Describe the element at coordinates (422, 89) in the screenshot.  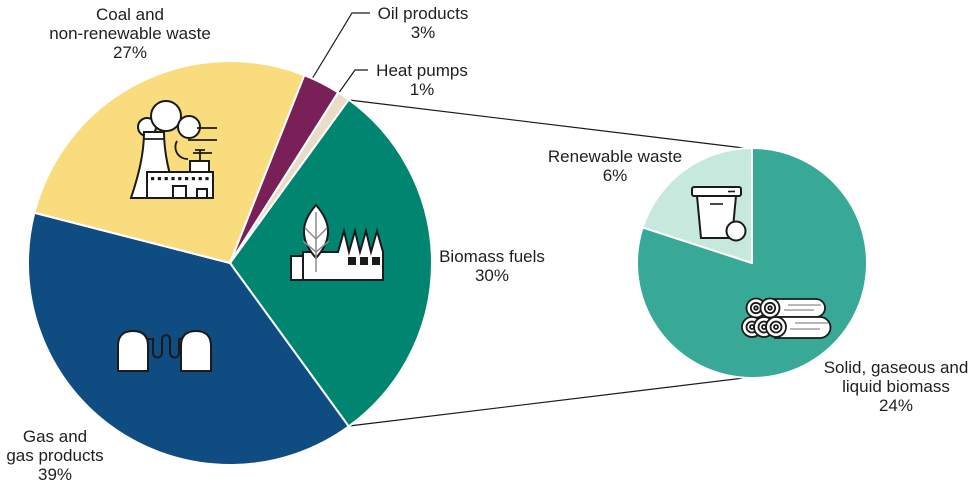
I see `label-value: 1%` at that location.